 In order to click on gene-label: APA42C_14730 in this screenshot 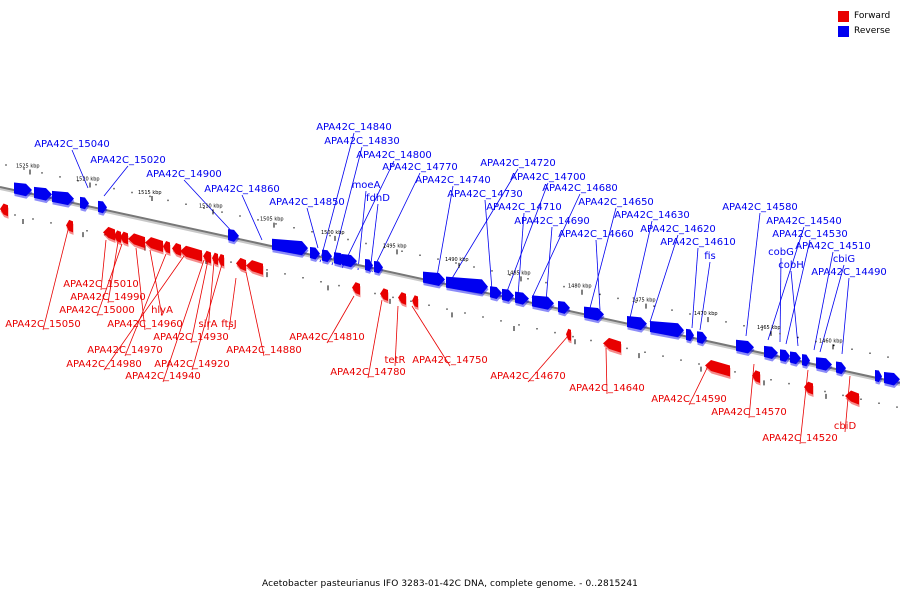, I will do `click(485, 194)`.